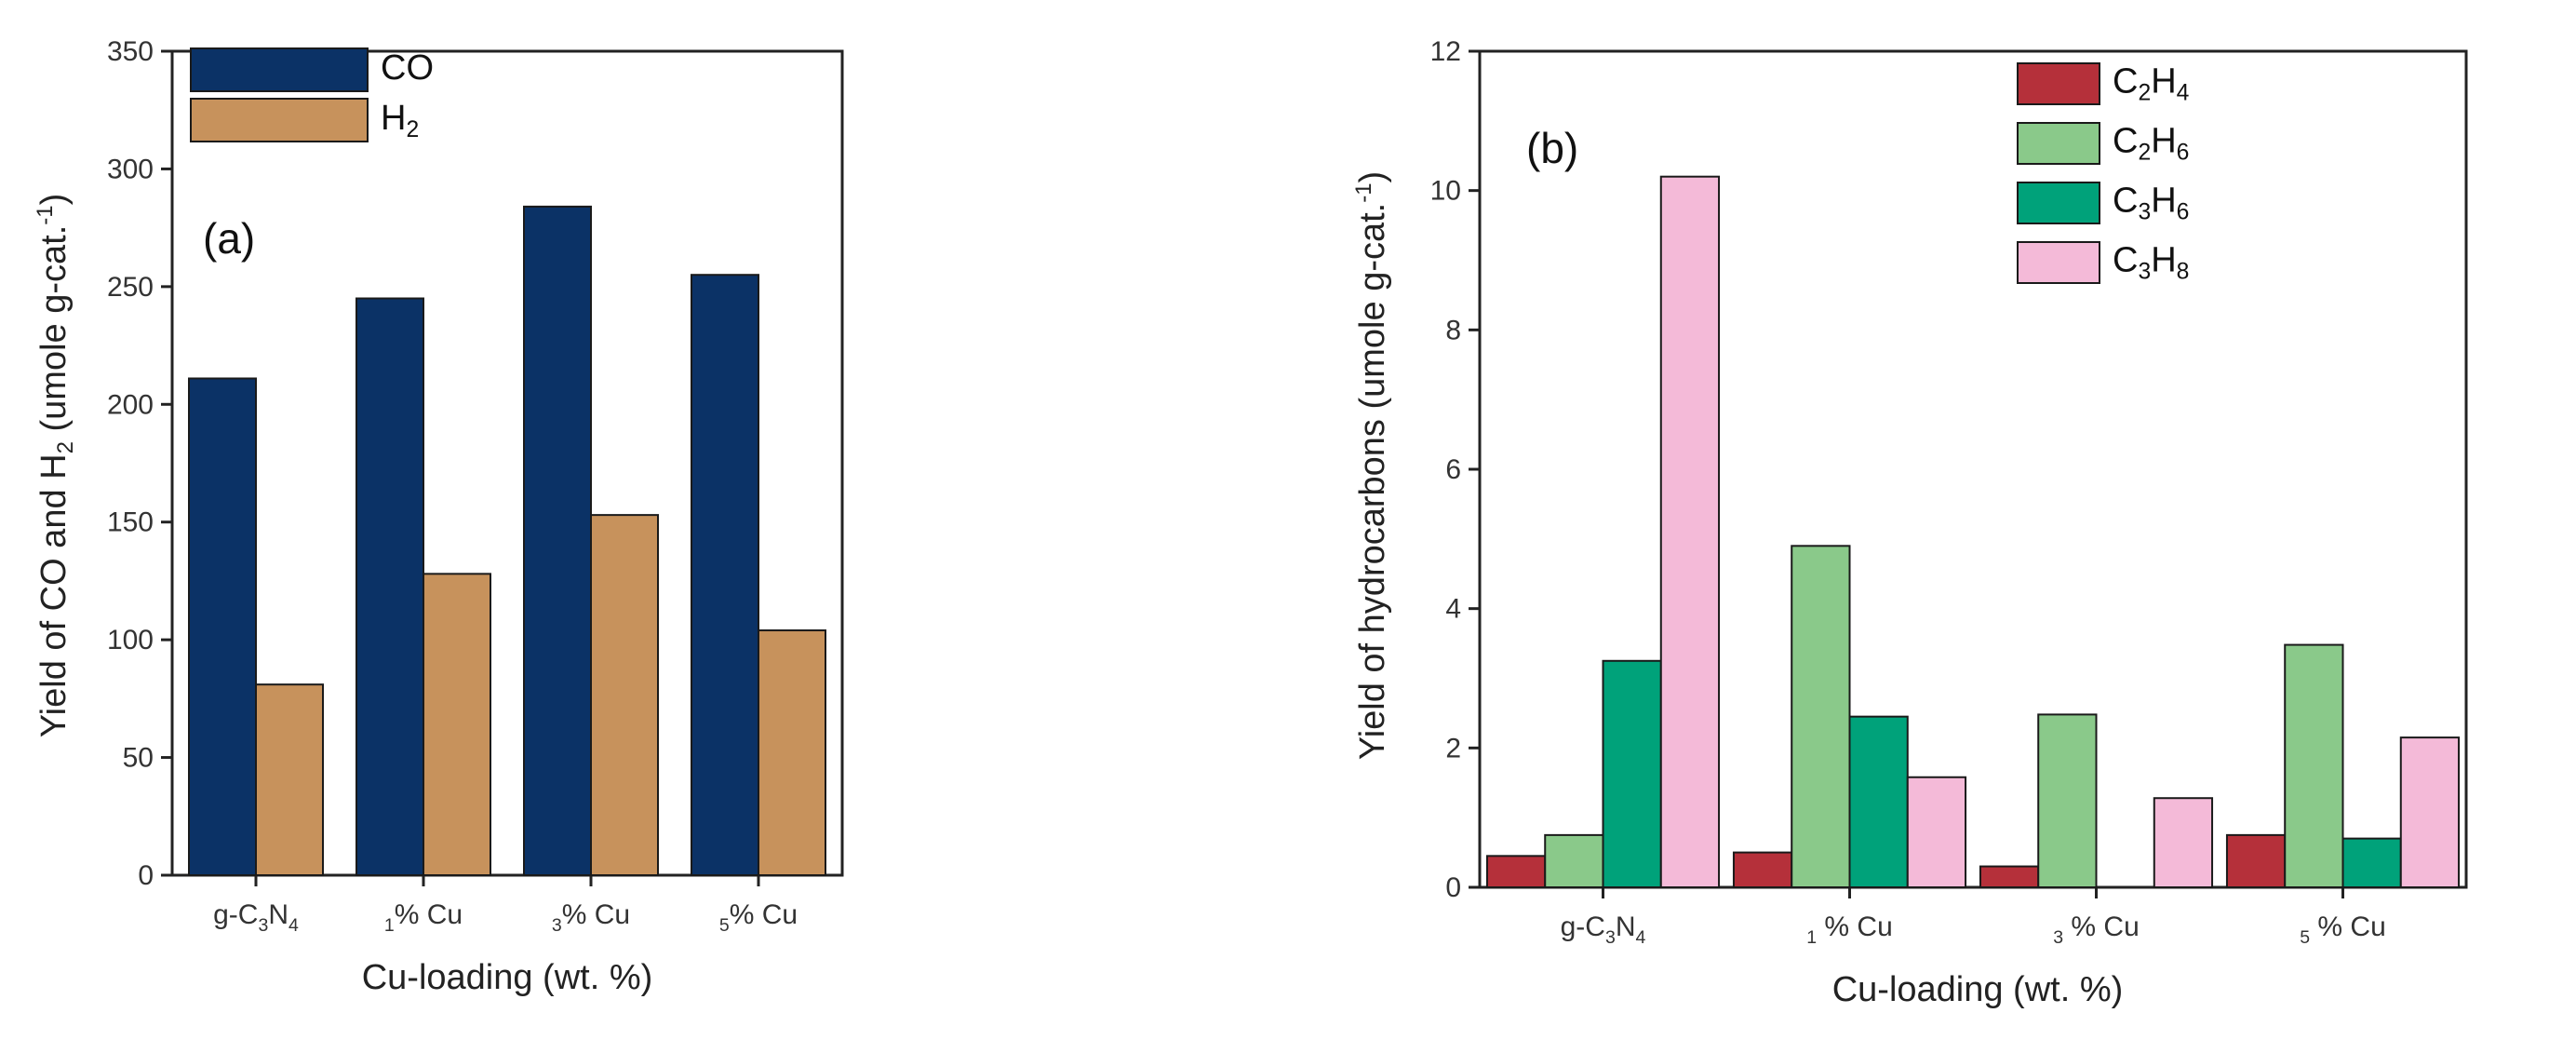 The image size is (2576, 1040). What do you see at coordinates (1552, 148) in the screenshot?
I see `panel-label-b: (b)` at bounding box center [1552, 148].